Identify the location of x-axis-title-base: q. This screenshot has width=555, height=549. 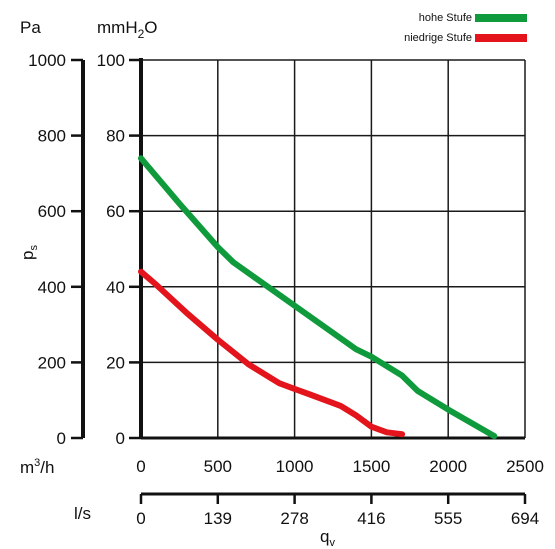
(324, 536).